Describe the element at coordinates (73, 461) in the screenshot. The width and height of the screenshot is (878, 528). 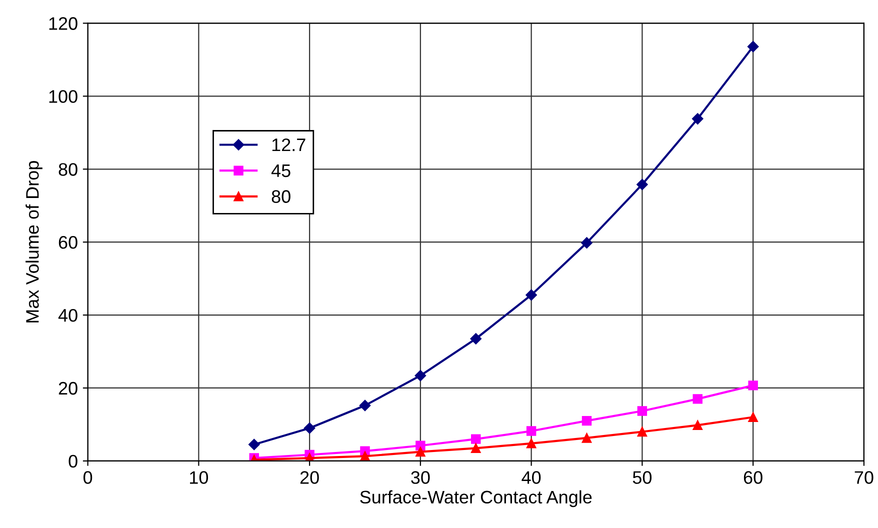
I see `y-tick-label: 0` at that location.